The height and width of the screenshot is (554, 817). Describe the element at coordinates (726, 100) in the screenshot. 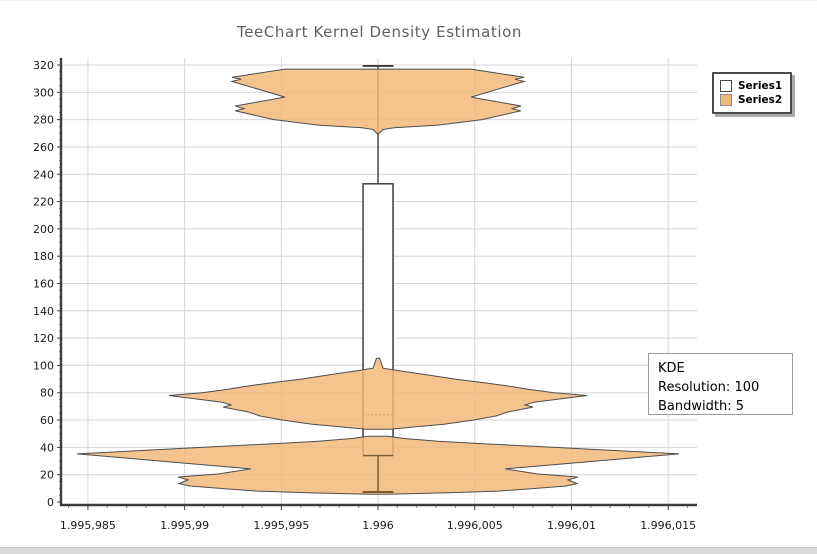

I see `series2-swatch-icon` at that location.